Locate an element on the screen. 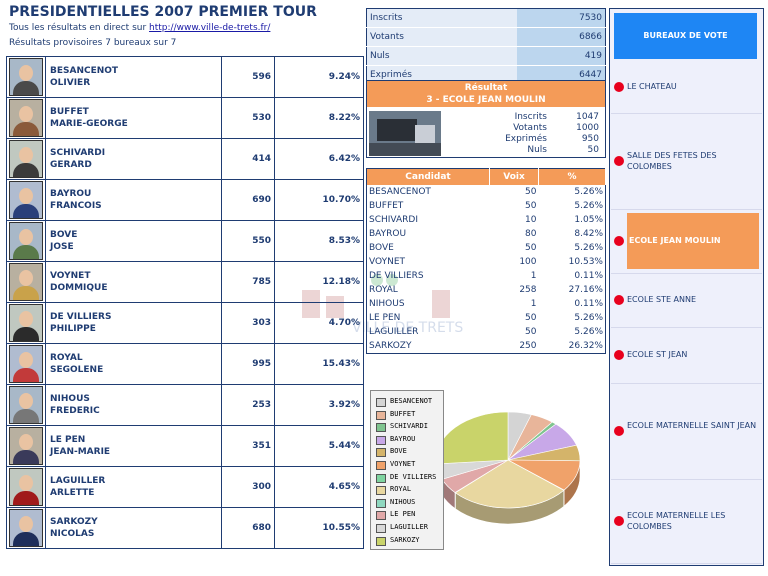  candidate-name: NIHOUS FREDERIC is located at coordinates (133, 405).